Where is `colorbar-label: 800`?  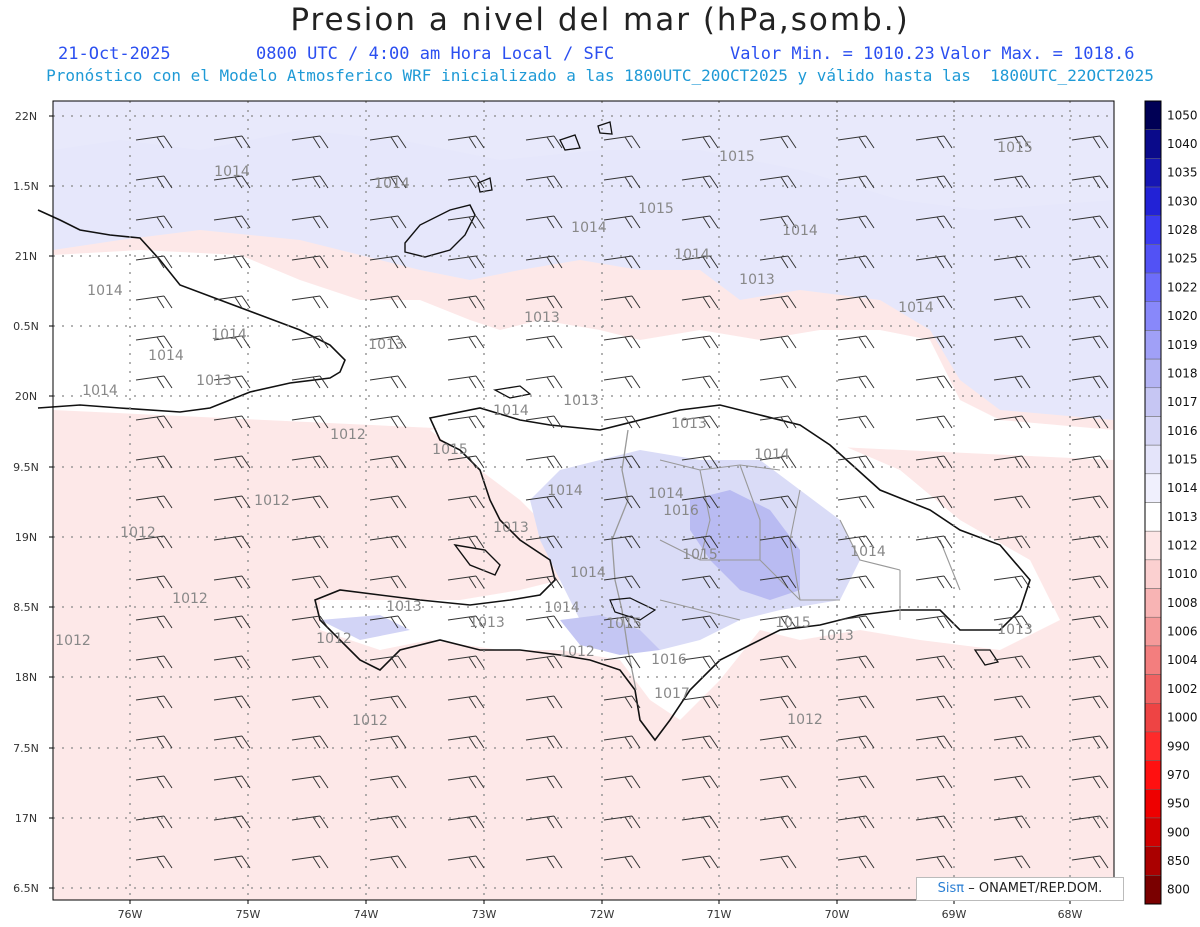 colorbar-label: 800 is located at coordinates (1178, 890).